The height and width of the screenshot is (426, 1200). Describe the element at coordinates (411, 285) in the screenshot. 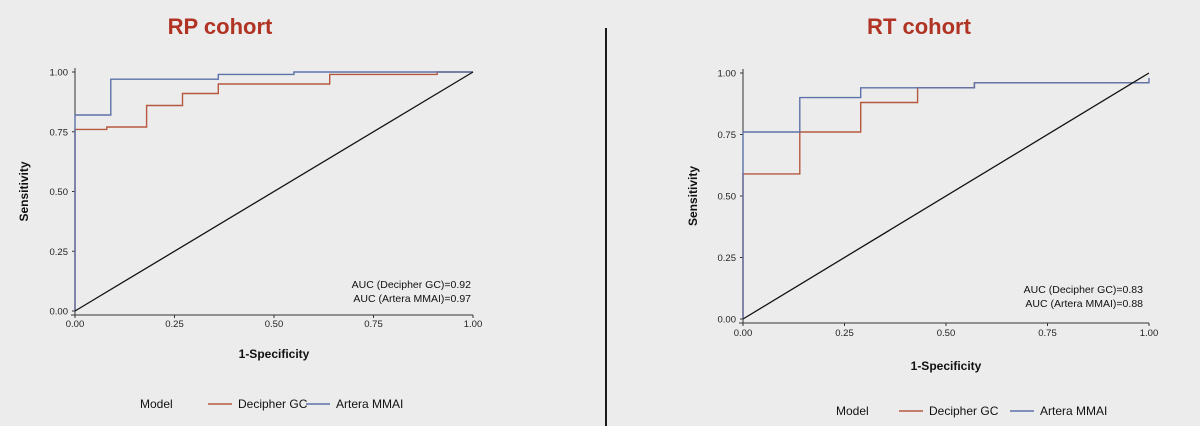

I see `auc-annotation: AUC (Decipher GC)=0.92` at that location.